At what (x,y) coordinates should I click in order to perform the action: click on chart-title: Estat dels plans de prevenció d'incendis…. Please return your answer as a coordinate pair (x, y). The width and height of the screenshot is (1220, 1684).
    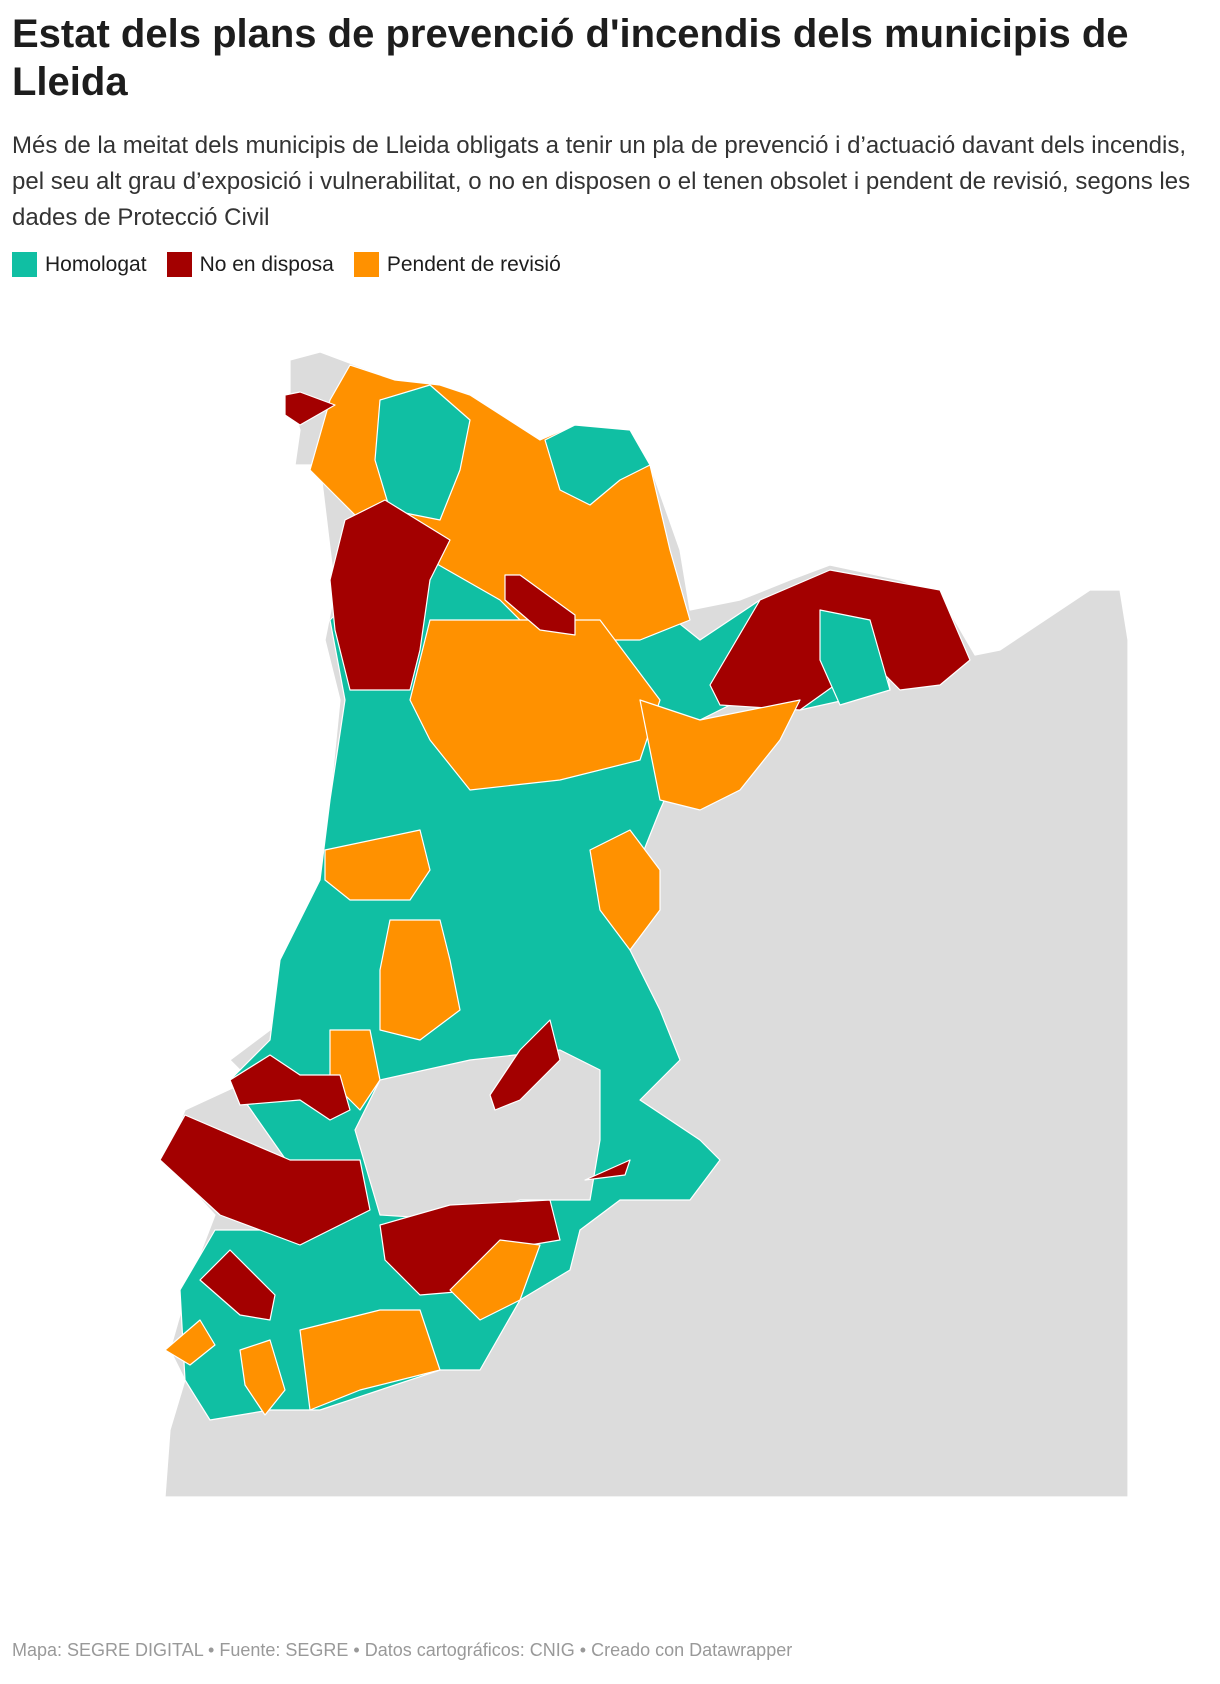
    Looking at the image, I should click on (570, 58).